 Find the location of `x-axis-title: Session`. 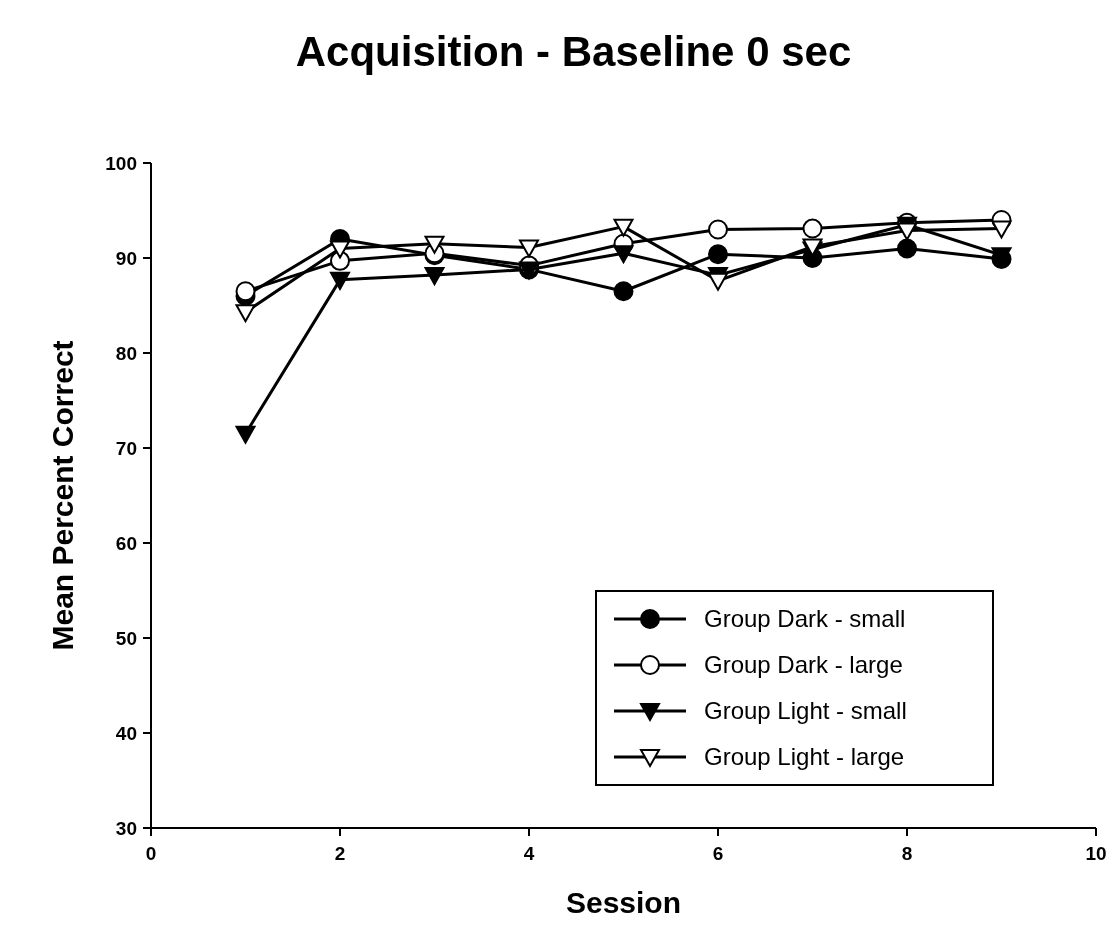

x-axis-title: Session is located at coordinates (623, 902).